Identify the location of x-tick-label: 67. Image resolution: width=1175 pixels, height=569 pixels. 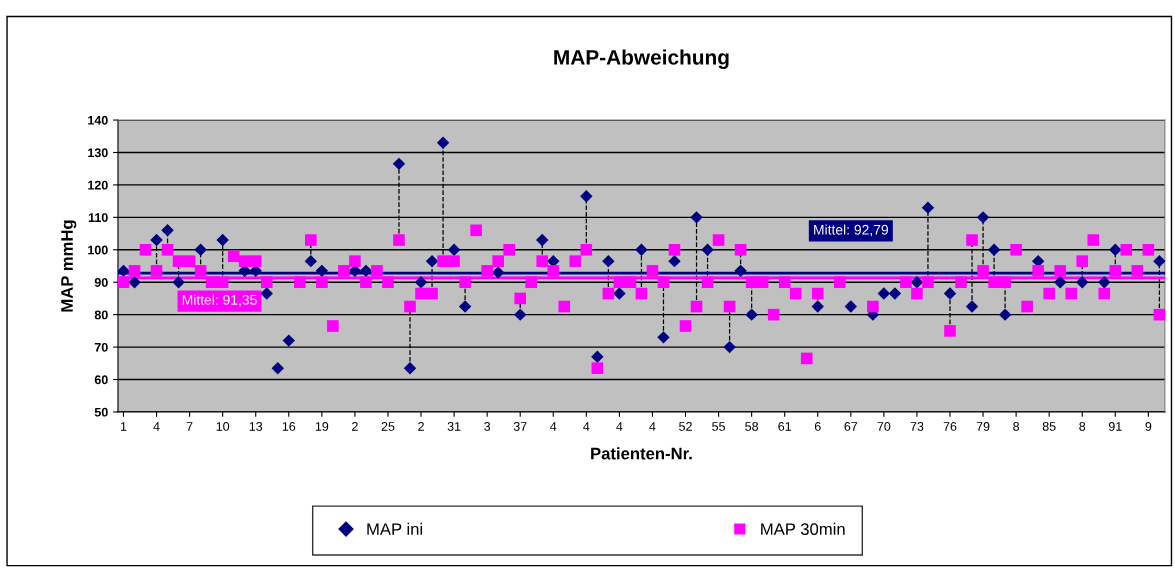
(851, 426).